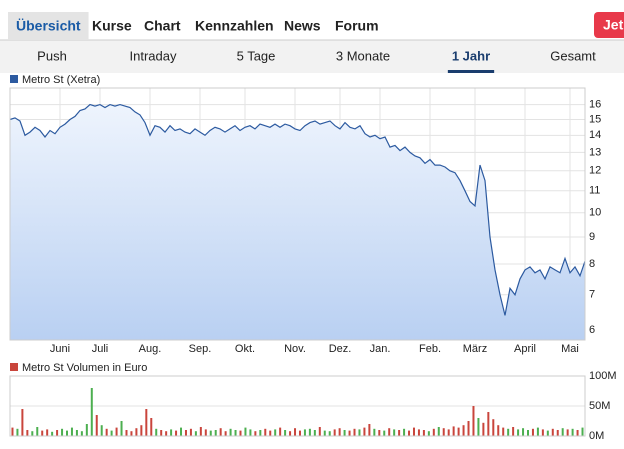 This screenshot has width=624, height=449. What do you see at coordinates (592, 295) in the screenshot?
I see `y-tick-label: 7` at bounding box center [592, 295].